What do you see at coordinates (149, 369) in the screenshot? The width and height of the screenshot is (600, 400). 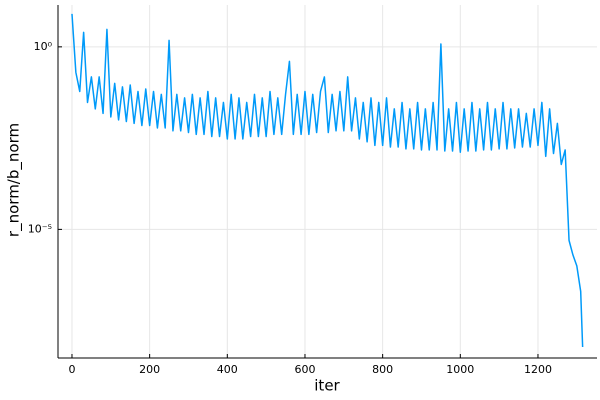 I see `x-tick-label: 200` at bounding box center [149, 369].